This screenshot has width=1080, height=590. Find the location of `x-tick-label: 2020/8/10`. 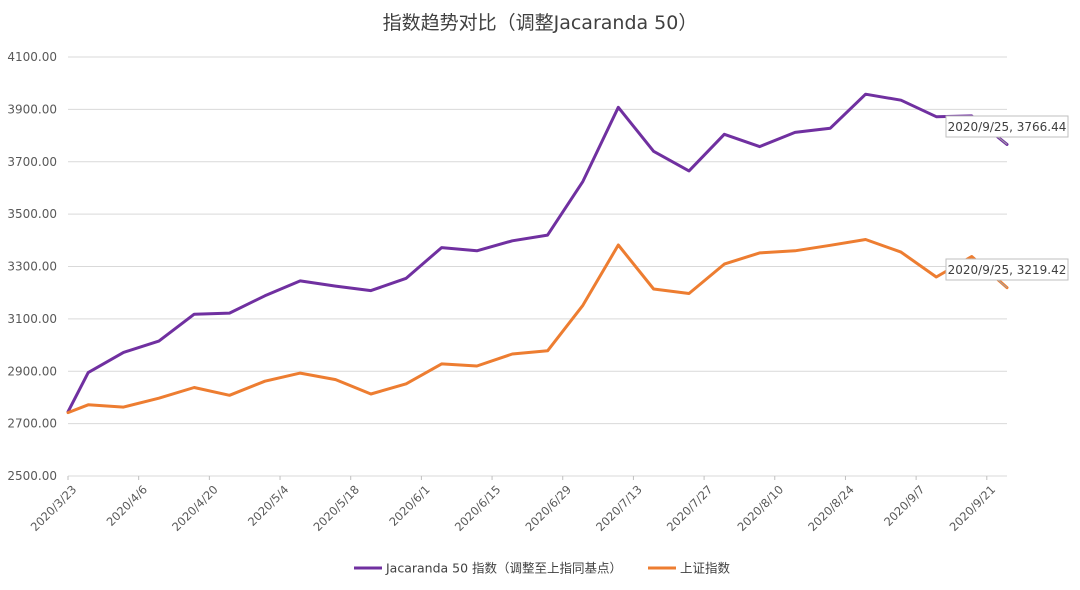

x-tick-label: 2020/8/10 is located at coordinates (761, 508).